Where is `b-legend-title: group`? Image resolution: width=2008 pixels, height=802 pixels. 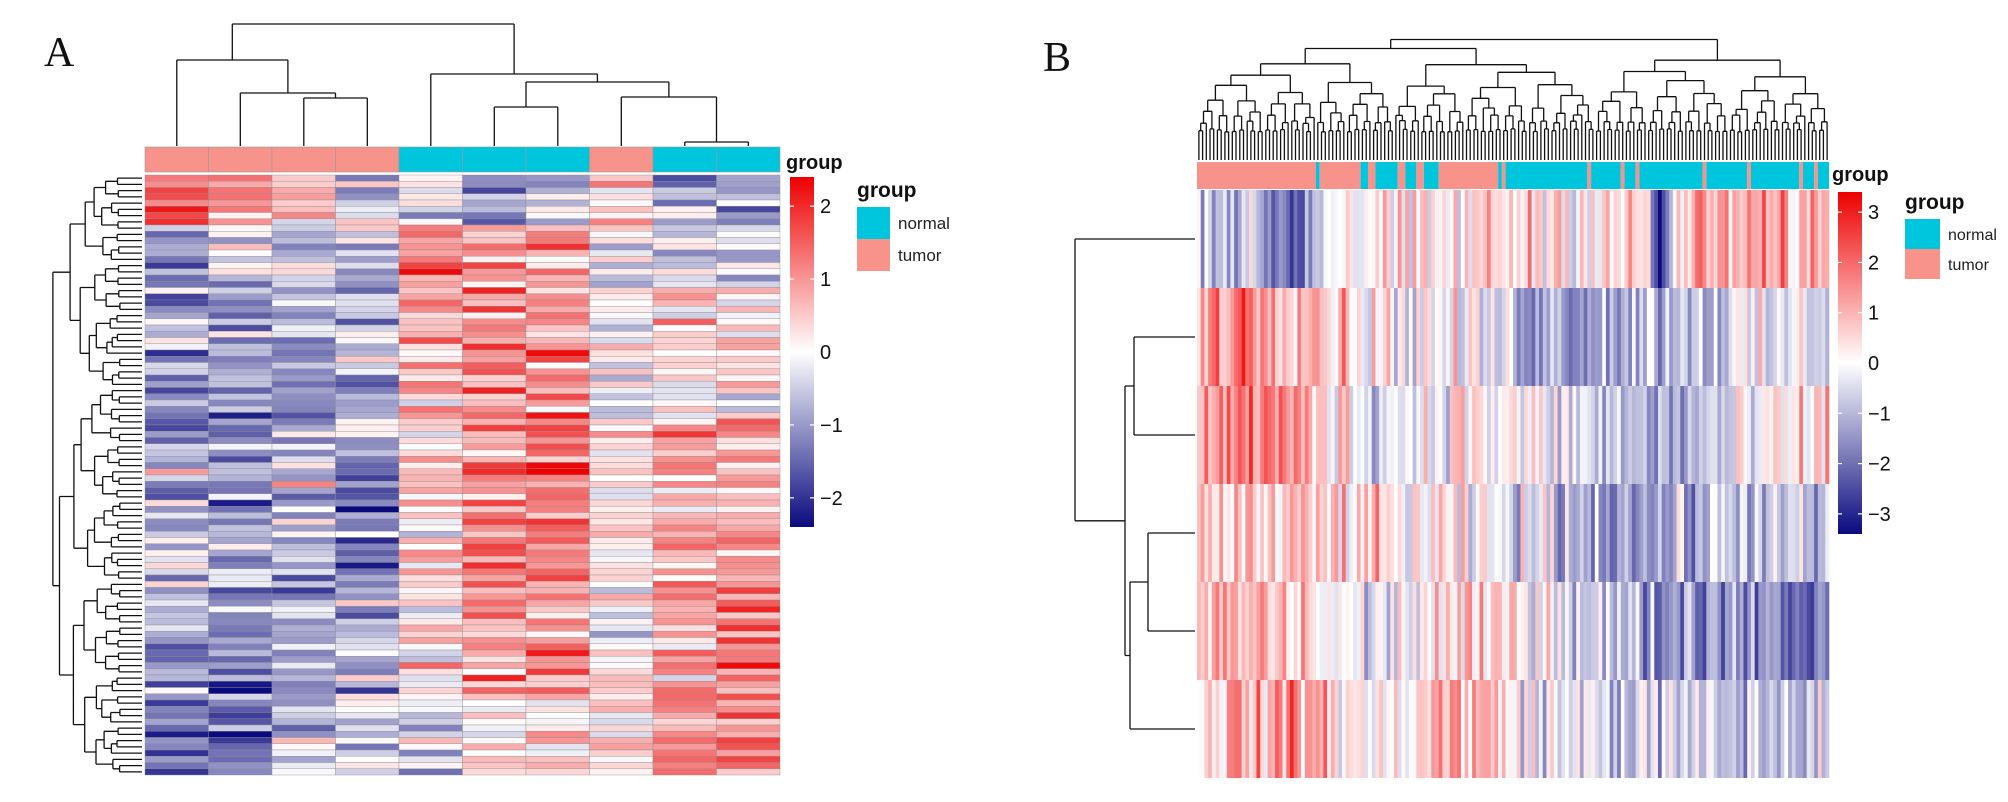 b-legend-title: group is located at coordinates (1934, 202).